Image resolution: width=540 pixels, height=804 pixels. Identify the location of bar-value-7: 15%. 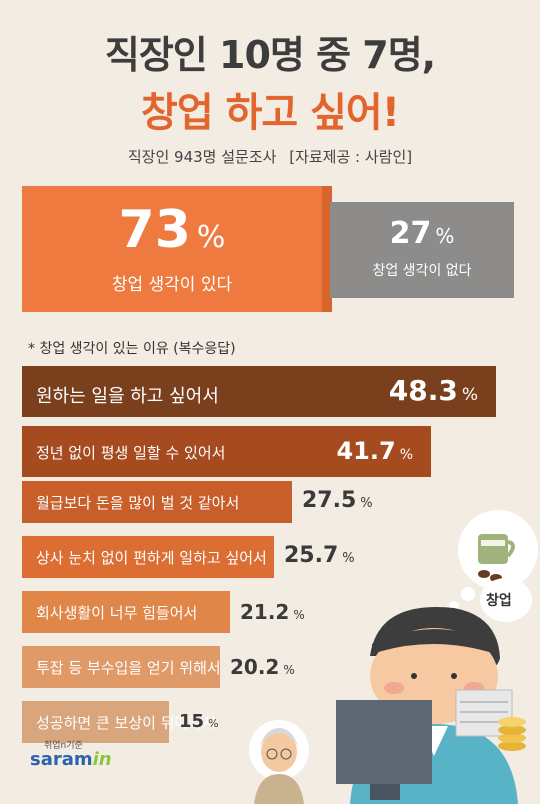
(199, 721).